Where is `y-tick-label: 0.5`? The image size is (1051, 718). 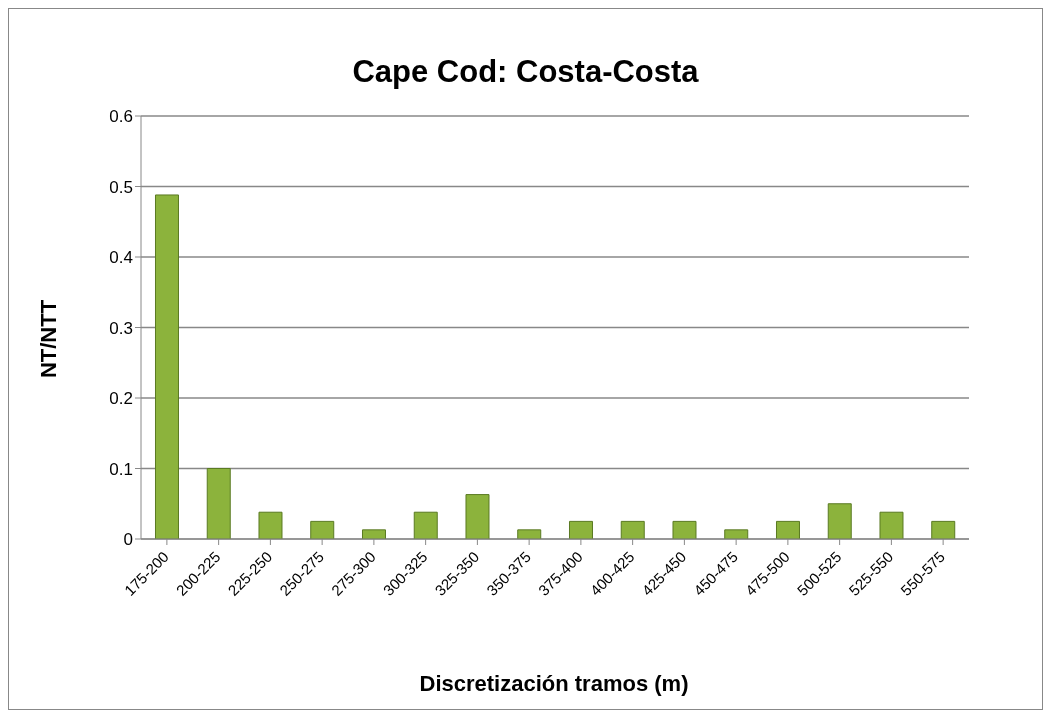
y-tick-label: 0.5 is located at coordinates (121, 187).